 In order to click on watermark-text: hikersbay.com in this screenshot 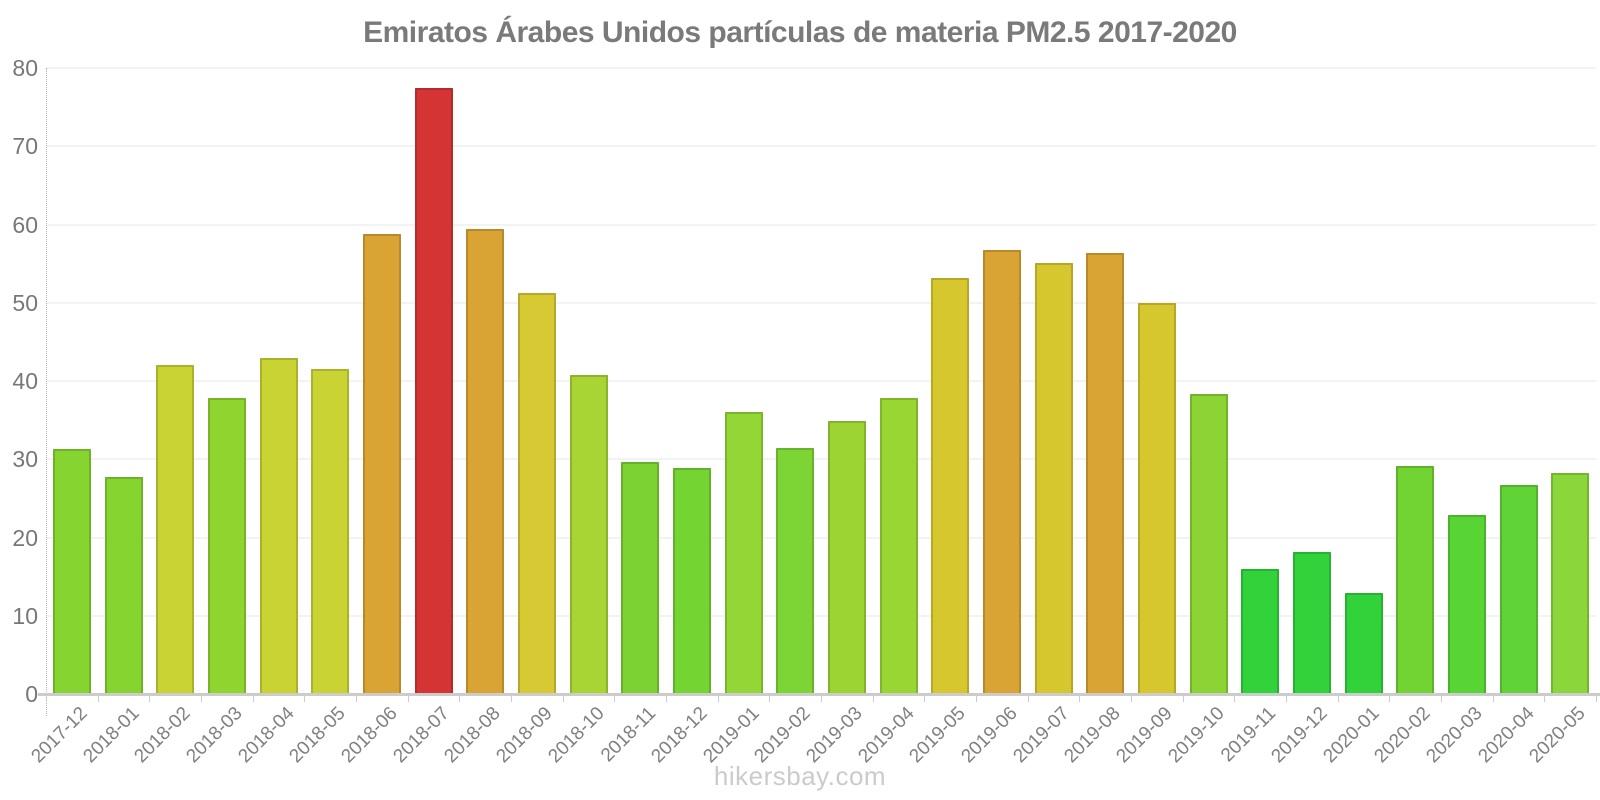, I will do `click(800, 776)`.